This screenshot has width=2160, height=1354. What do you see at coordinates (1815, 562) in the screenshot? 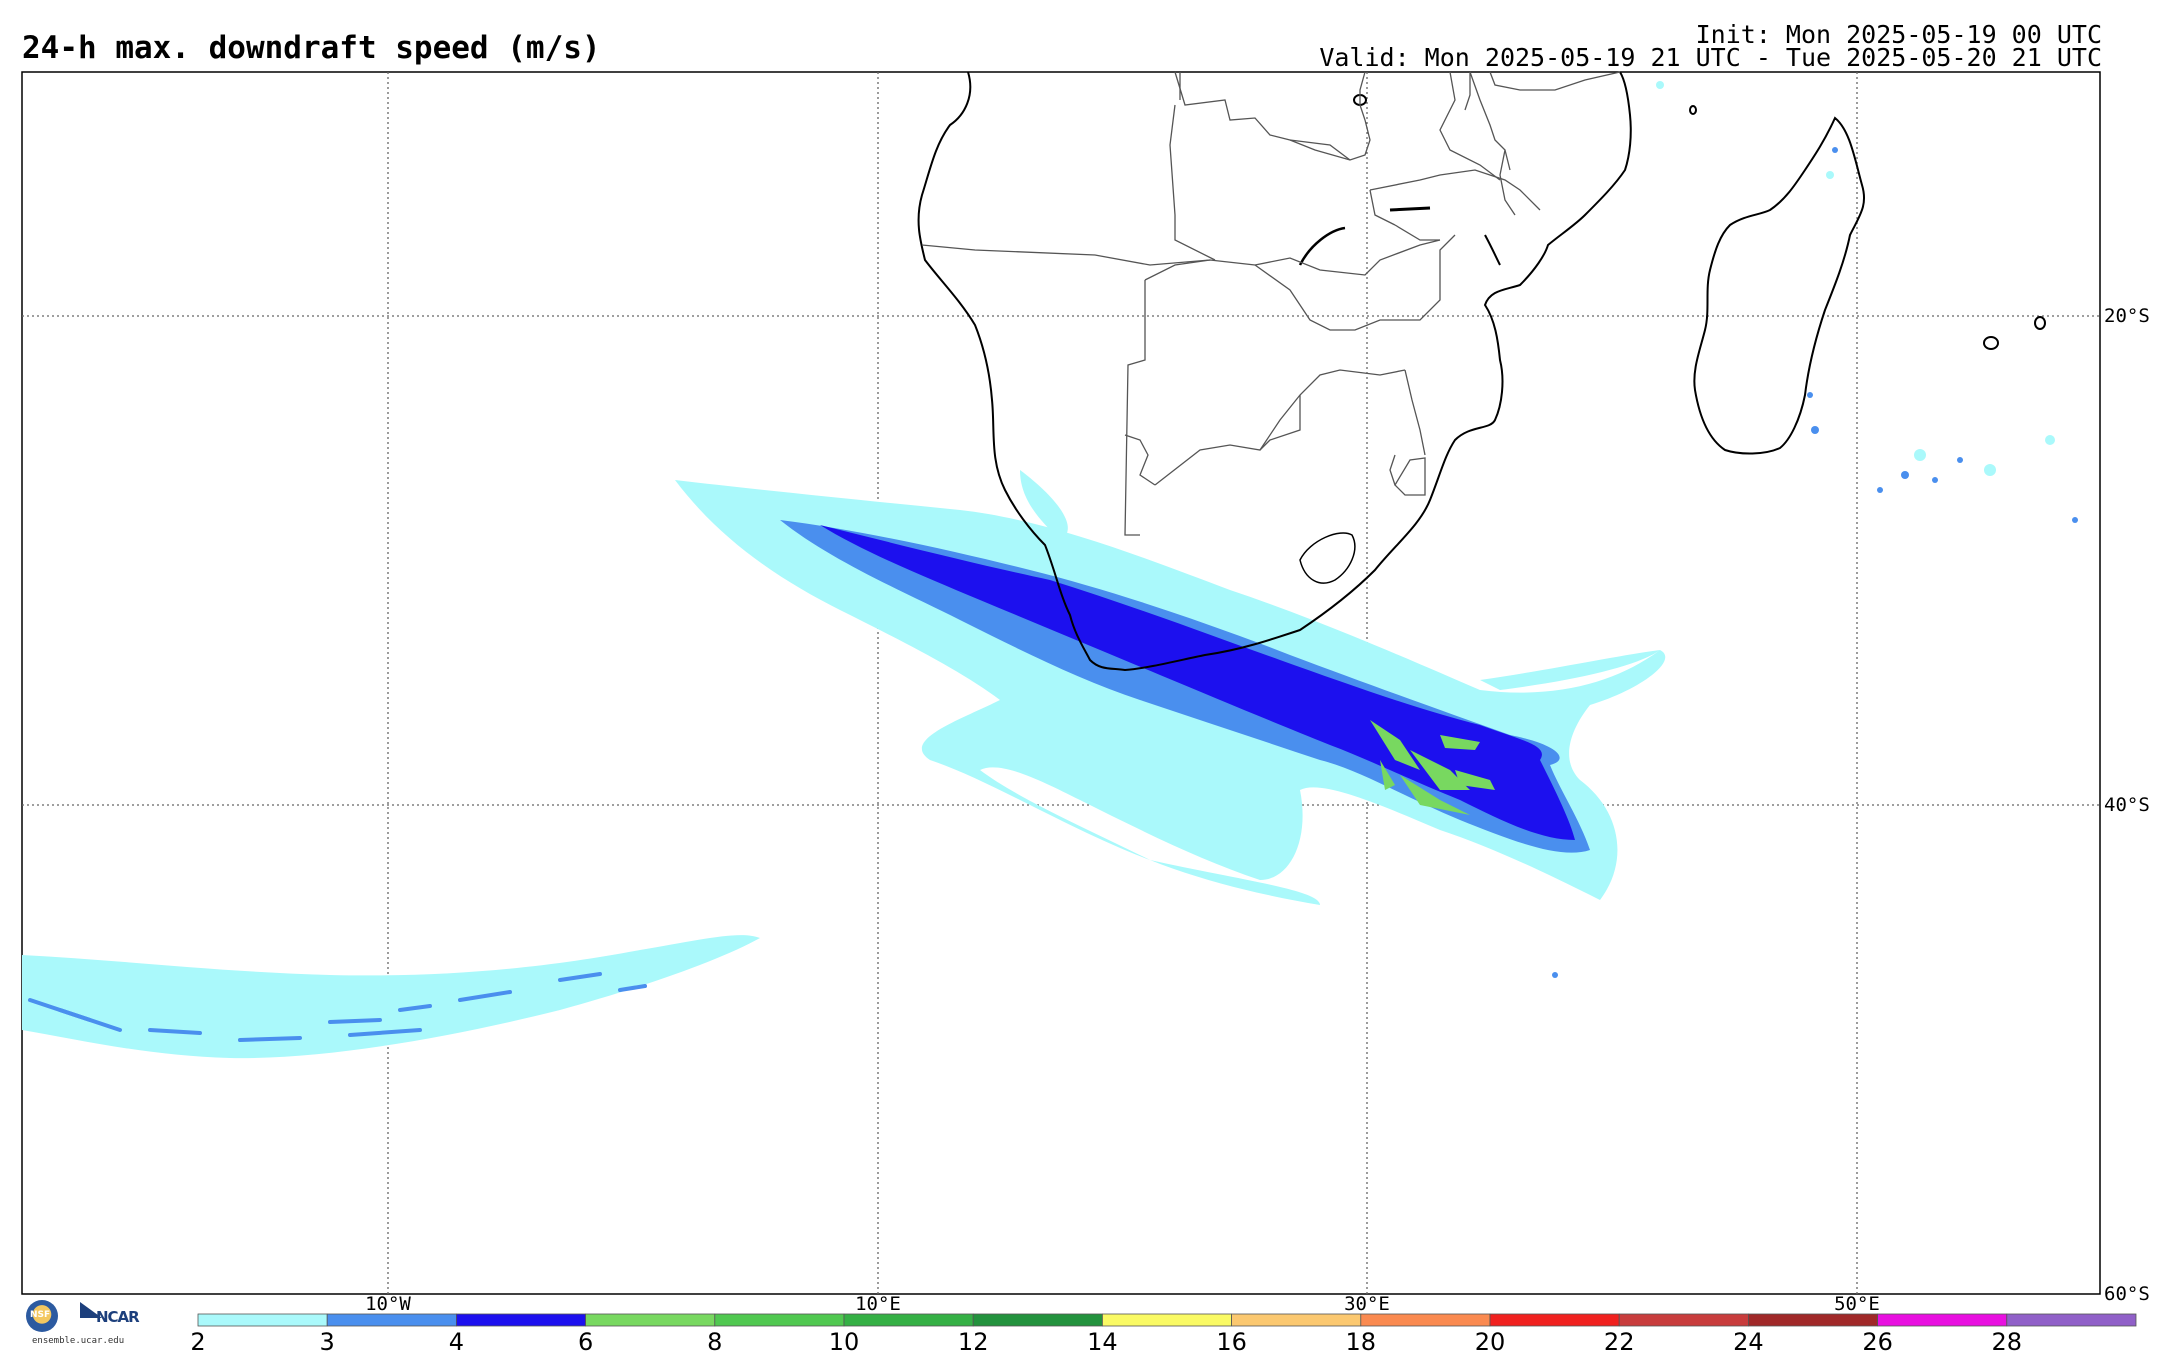
I see `scattered-cells` at bounding box center [1815, 562].